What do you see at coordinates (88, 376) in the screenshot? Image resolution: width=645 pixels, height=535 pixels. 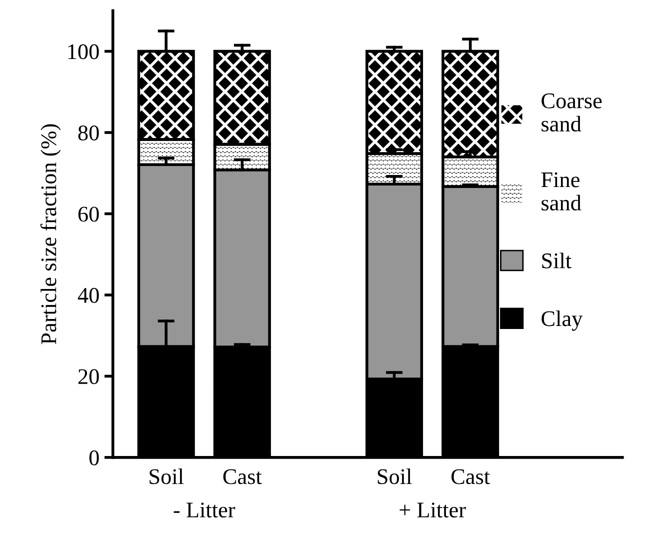 I see `y-tick-label: 20` at bounding box center [88, 376].